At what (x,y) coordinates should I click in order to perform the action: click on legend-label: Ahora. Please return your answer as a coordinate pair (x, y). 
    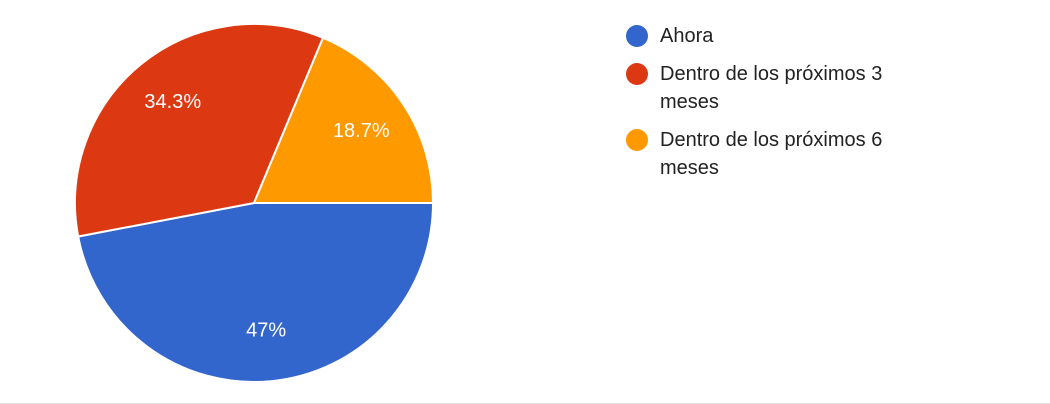
    Looking at the image, I should click on (687, 36).